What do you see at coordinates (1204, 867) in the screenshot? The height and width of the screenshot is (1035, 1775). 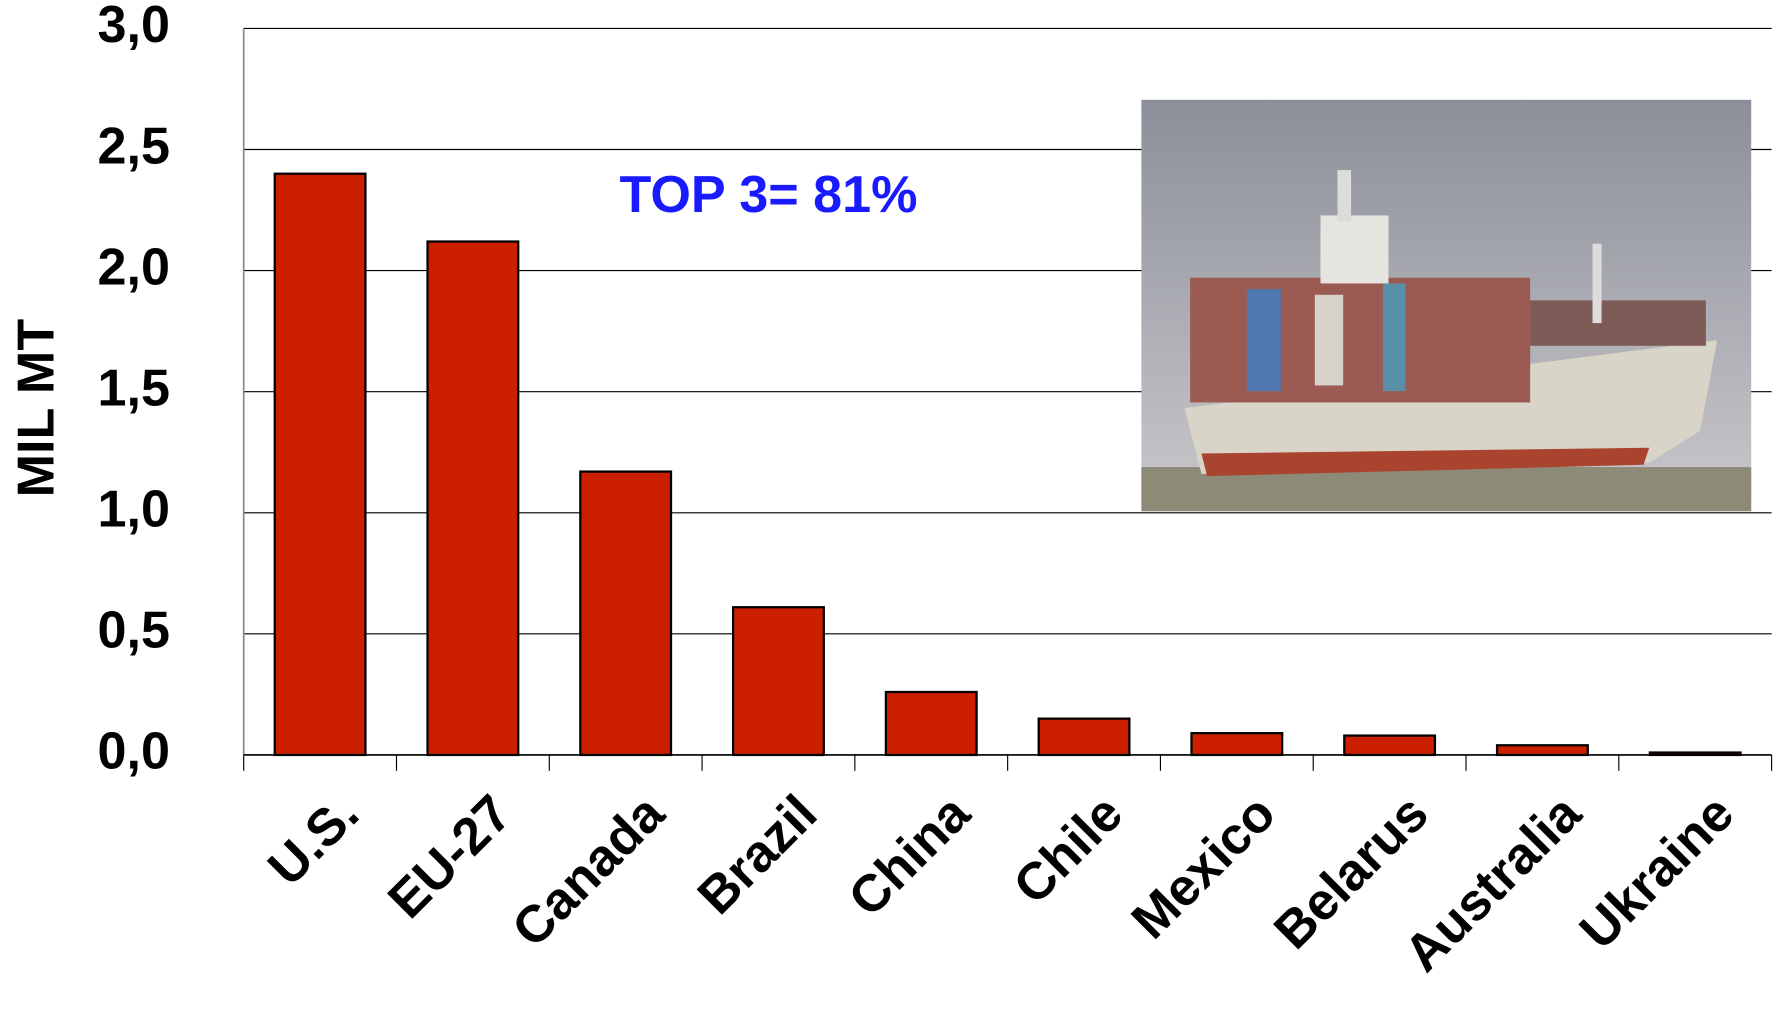 I see `x-tick-label: Mexico` at bounding box center [1204, 867].